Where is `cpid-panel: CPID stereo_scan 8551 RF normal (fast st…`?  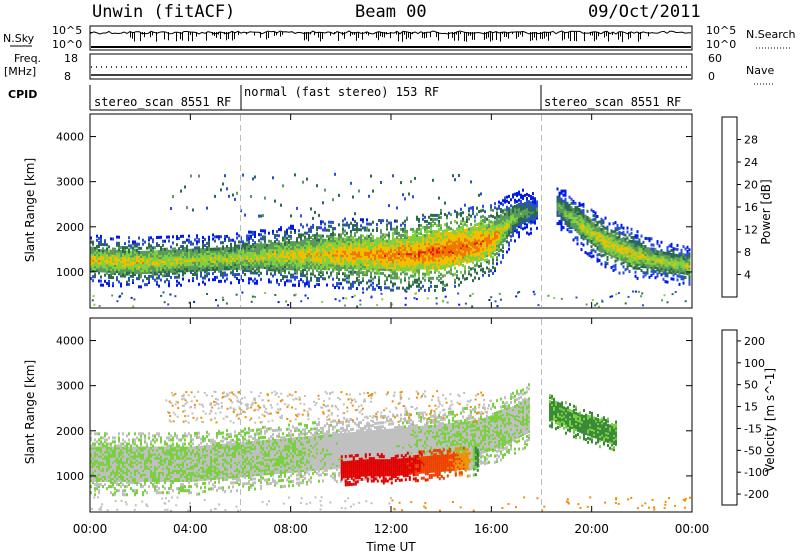 cpid-panel: CPID stereo_scan 8551 RF normal (fast st… is located at coordinates (350, 98).